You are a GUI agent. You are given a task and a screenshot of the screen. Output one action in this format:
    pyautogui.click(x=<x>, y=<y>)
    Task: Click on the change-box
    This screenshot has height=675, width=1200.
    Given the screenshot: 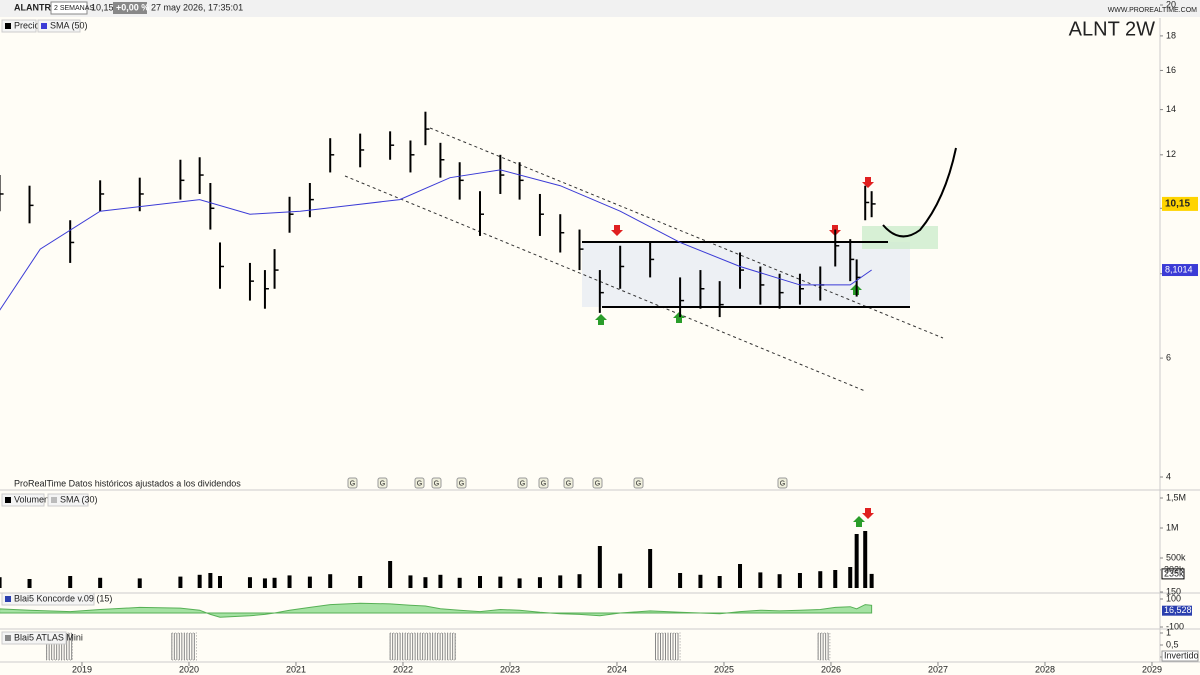 What is the action you would take?
    pyautogui.click(x=130, y=8)
    